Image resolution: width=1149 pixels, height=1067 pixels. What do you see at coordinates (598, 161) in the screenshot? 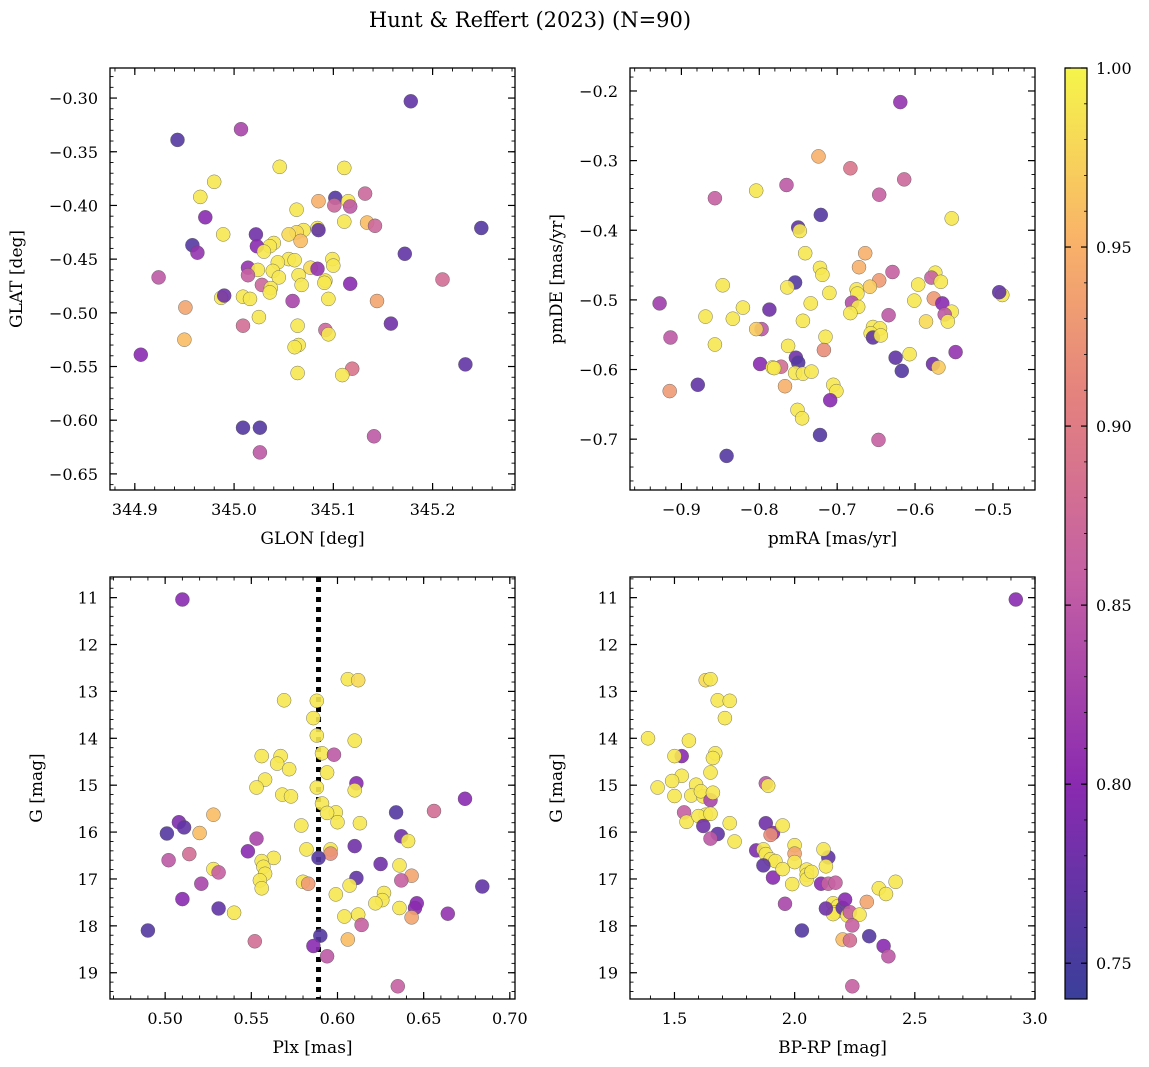
I see `y-tick-label: −0.3` at bounding box center [598, 161].